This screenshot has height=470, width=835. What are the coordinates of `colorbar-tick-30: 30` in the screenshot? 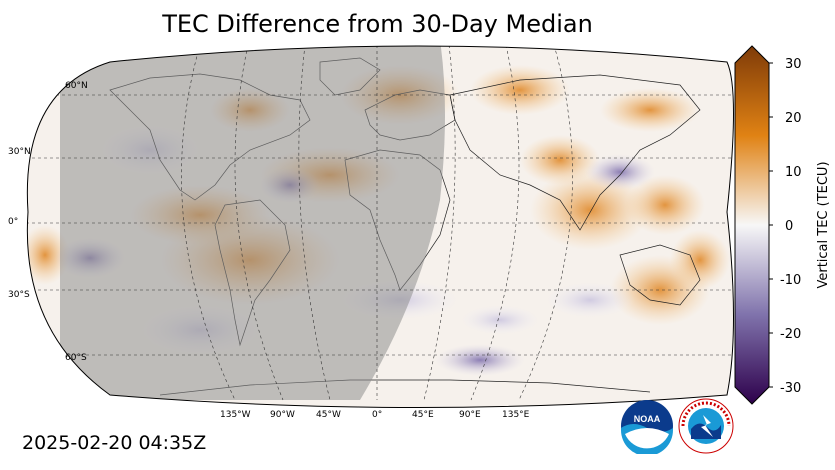 It's located at (793, 64).